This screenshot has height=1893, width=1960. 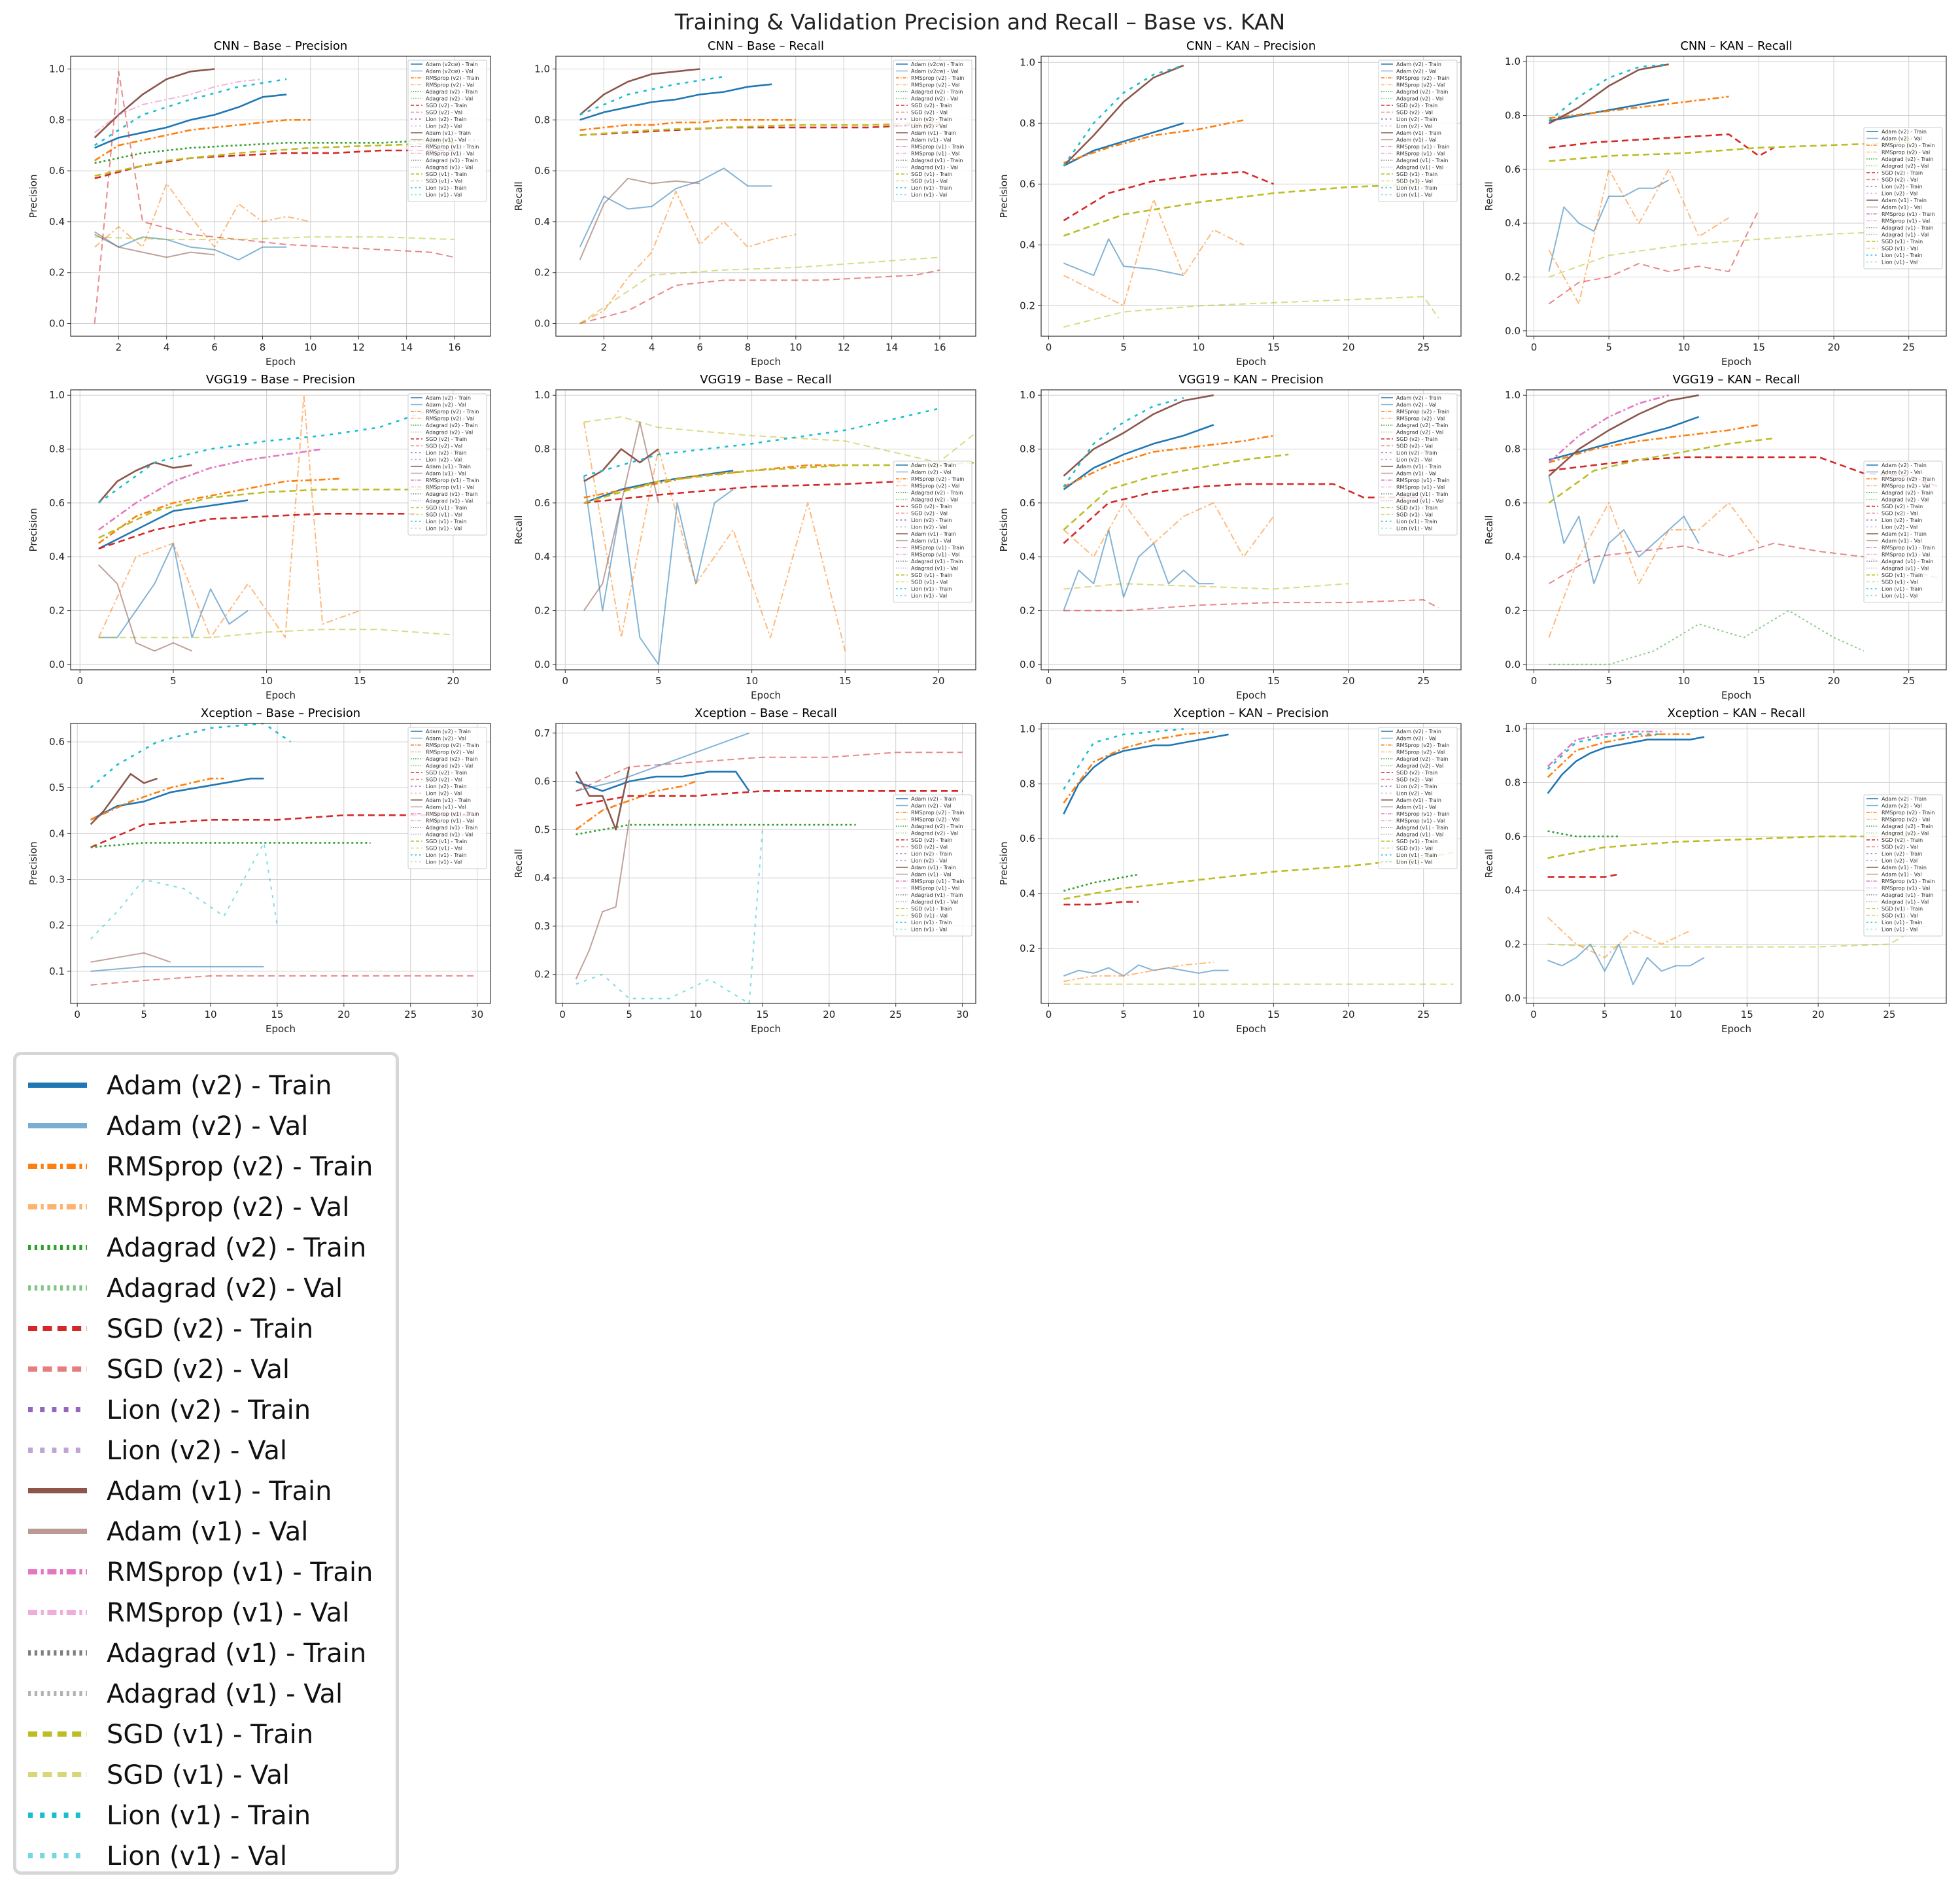 I want to click on x-axis-label: Epoch, so click(x=1251, y=362).